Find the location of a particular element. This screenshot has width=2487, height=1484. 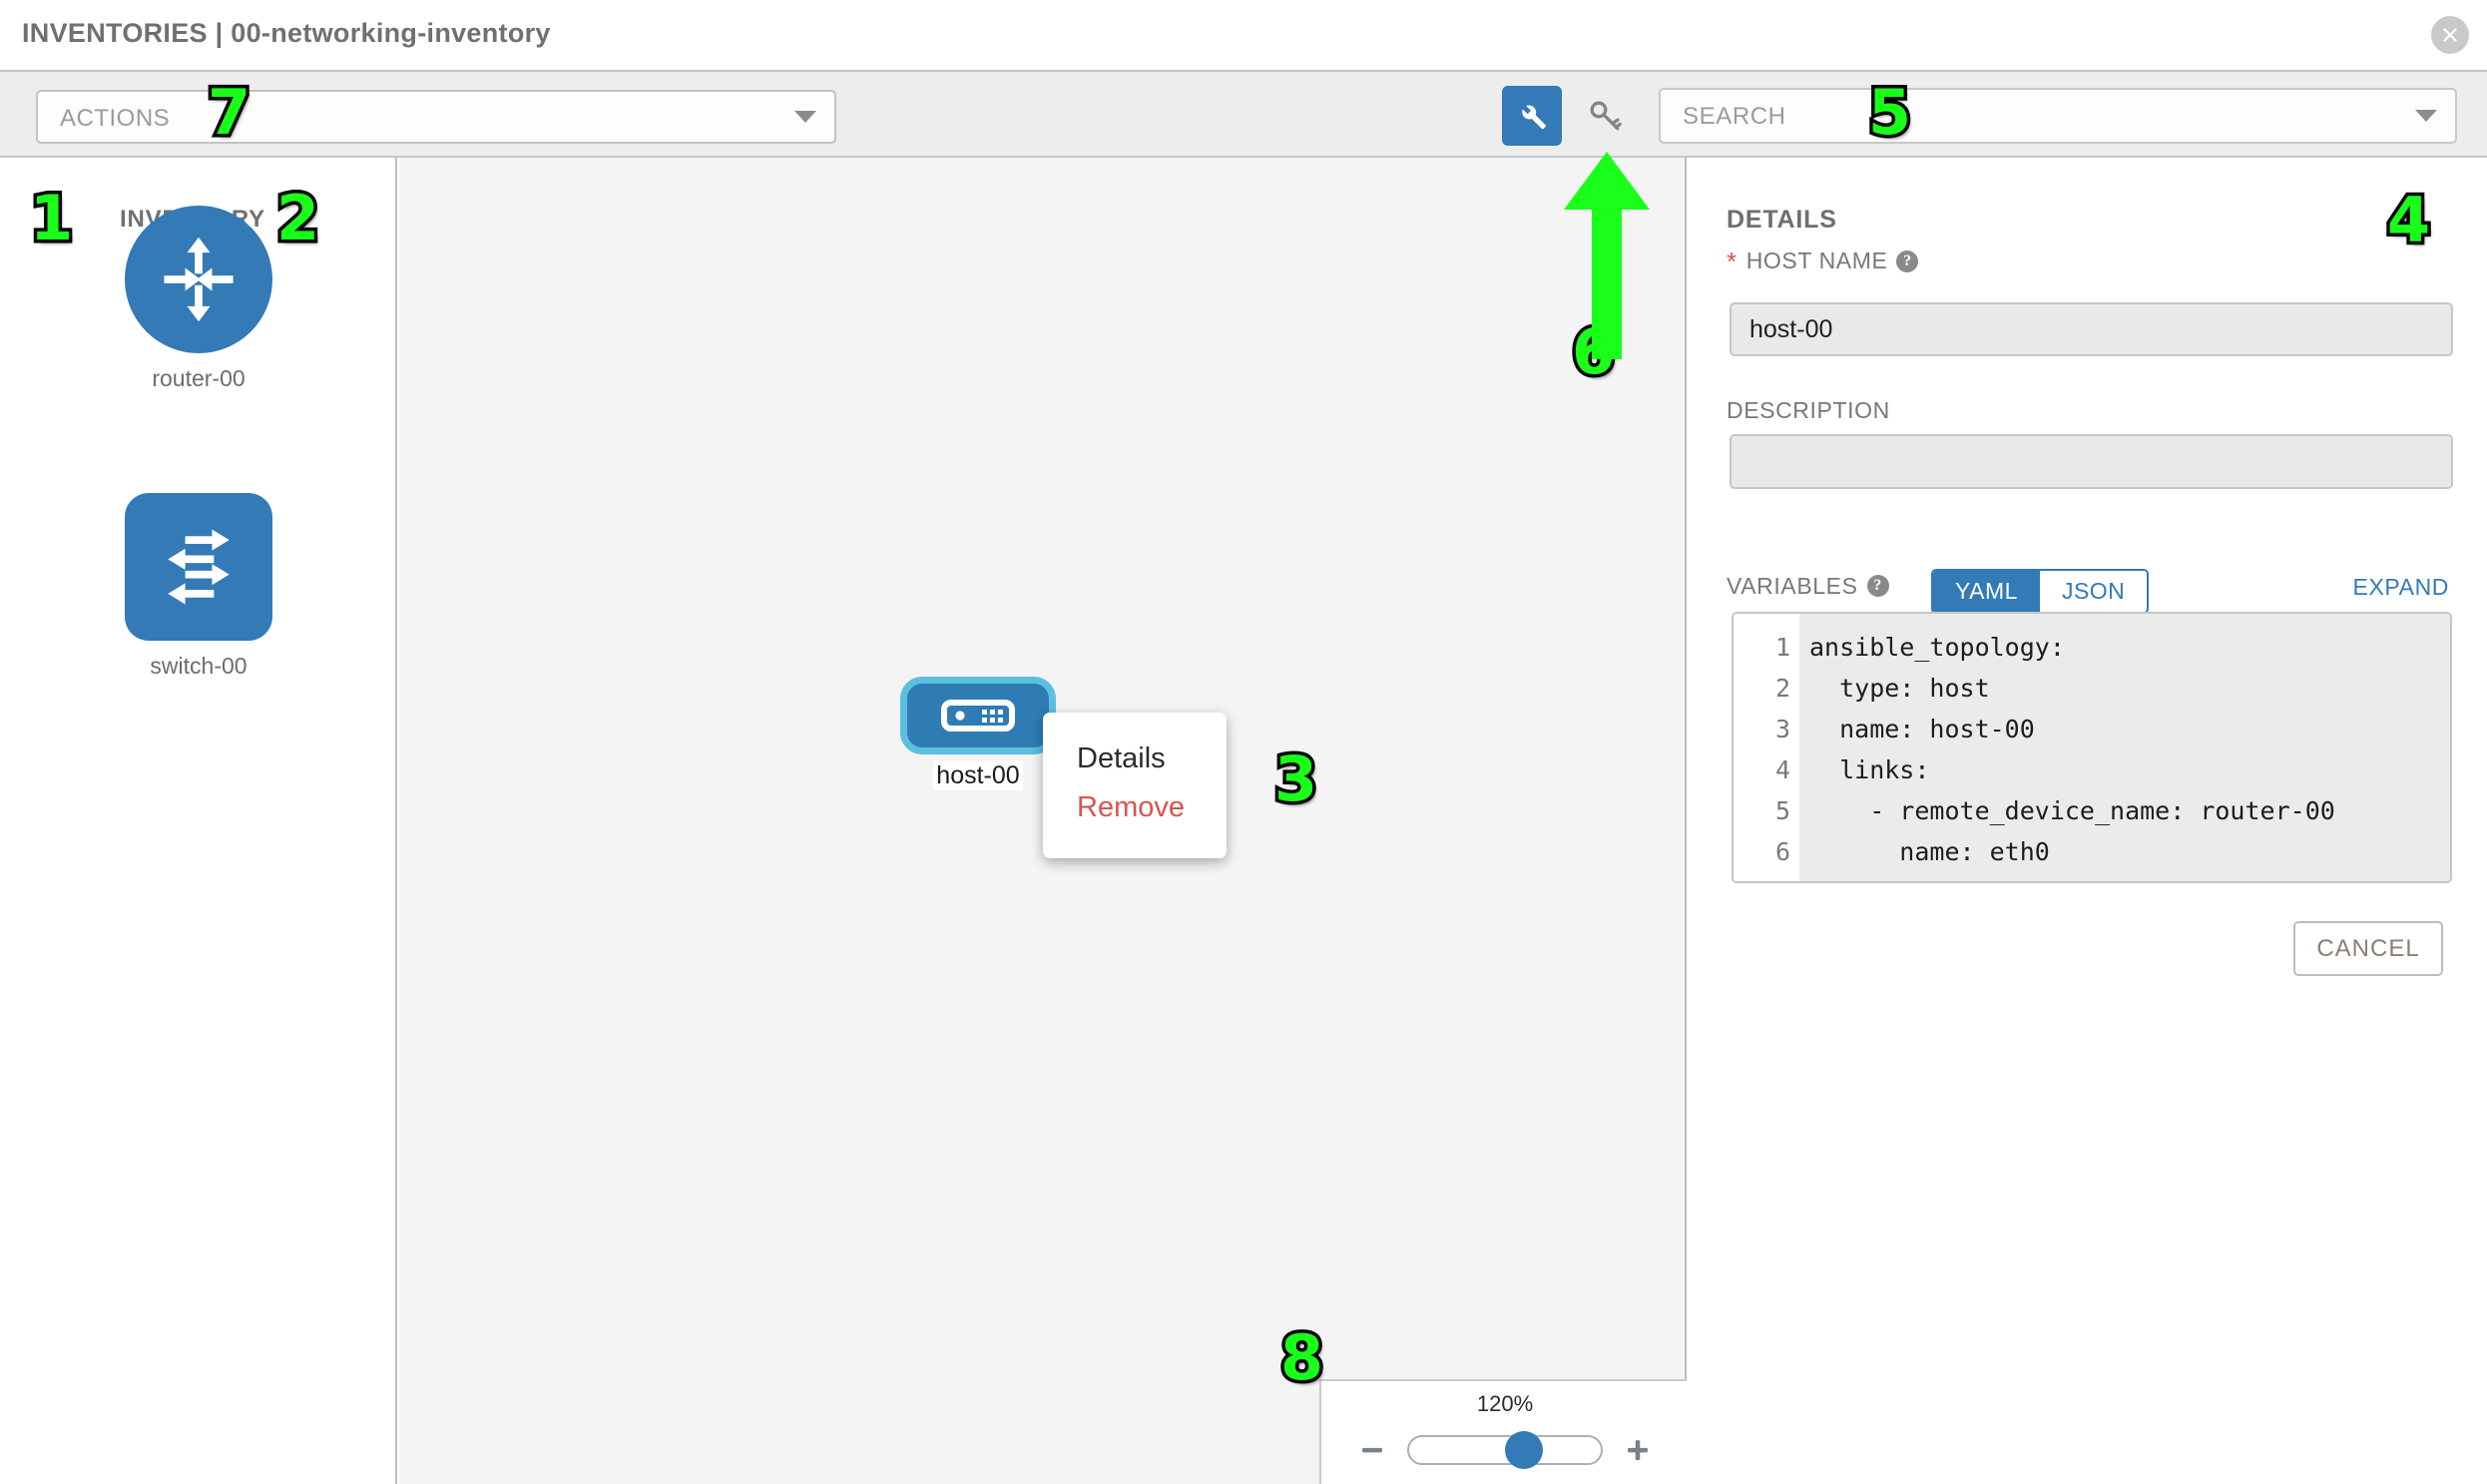

variables-label: VARIABLES ? is located at coordinates (1808, 586).